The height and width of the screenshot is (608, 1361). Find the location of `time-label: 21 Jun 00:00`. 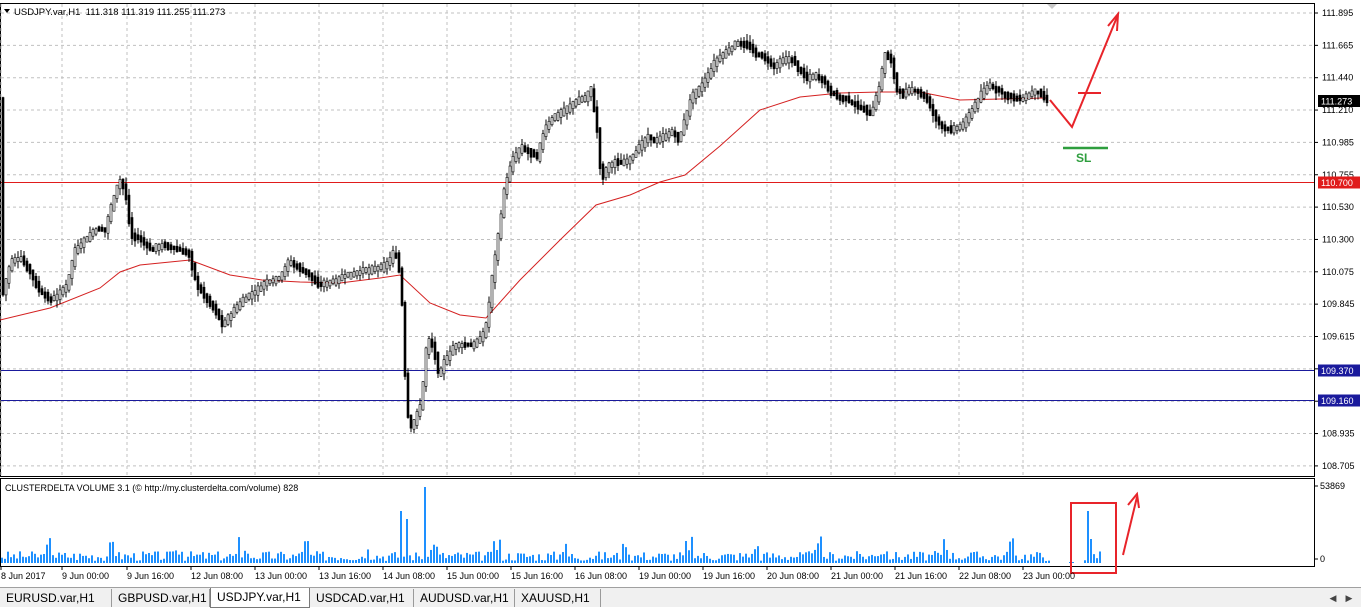

time-label: 21 Jun 00:00 is located at coordinates (857, 576).